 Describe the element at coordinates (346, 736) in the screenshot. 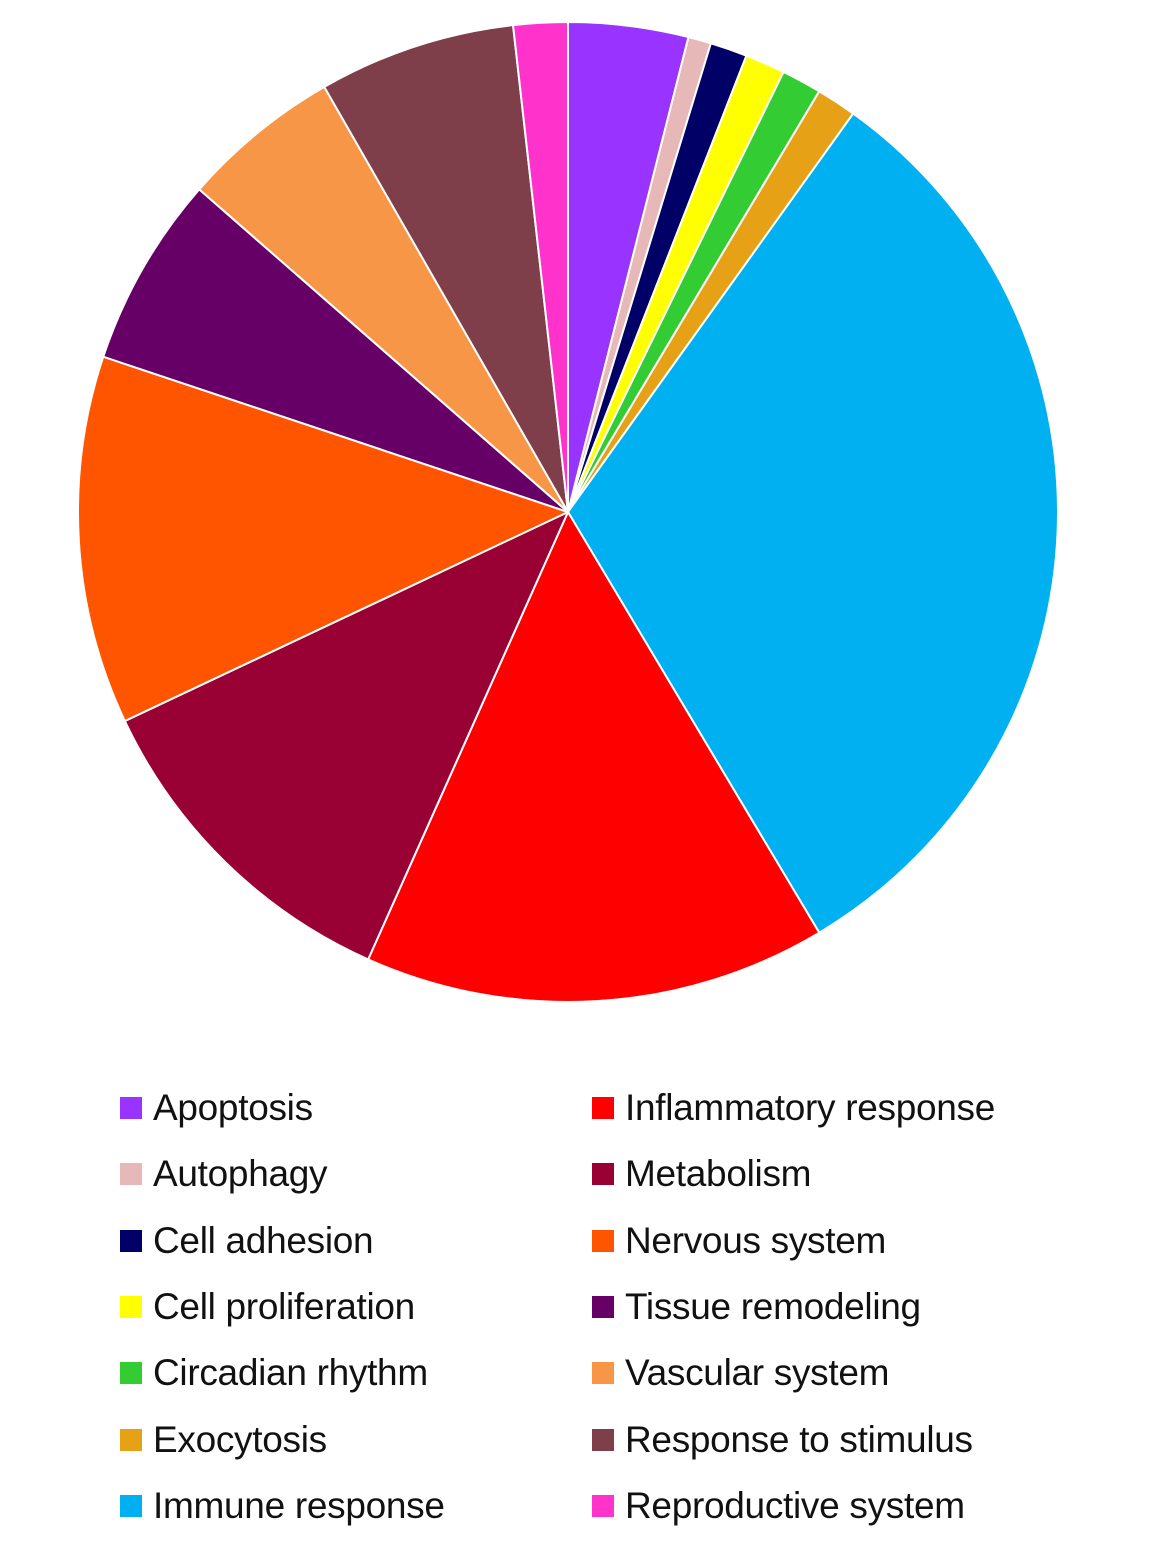

I see `pie-slice-metabolism` at that location.